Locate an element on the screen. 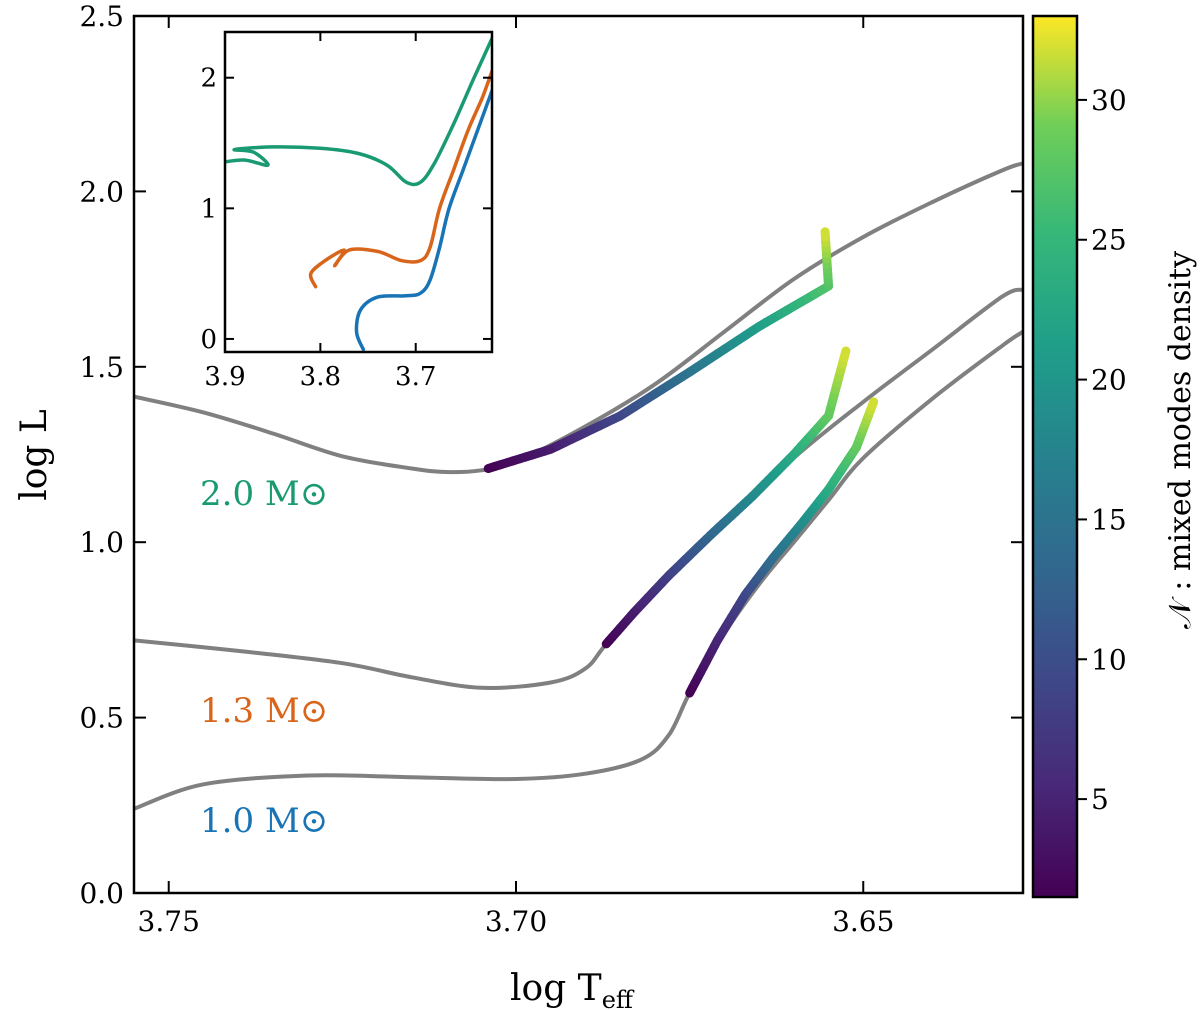  y-axis-title: log L is located at coordinates (34, 455).